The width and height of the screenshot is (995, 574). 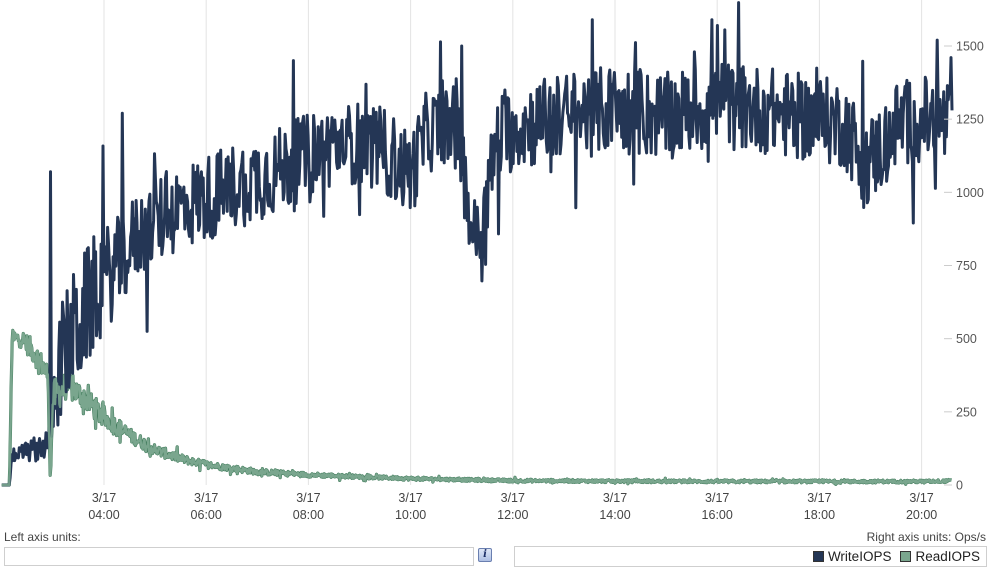 What do you see at coordinates (103, 515) in the screenshot?
I see `svg-text: 04:00` at bounding box center [103, 515].